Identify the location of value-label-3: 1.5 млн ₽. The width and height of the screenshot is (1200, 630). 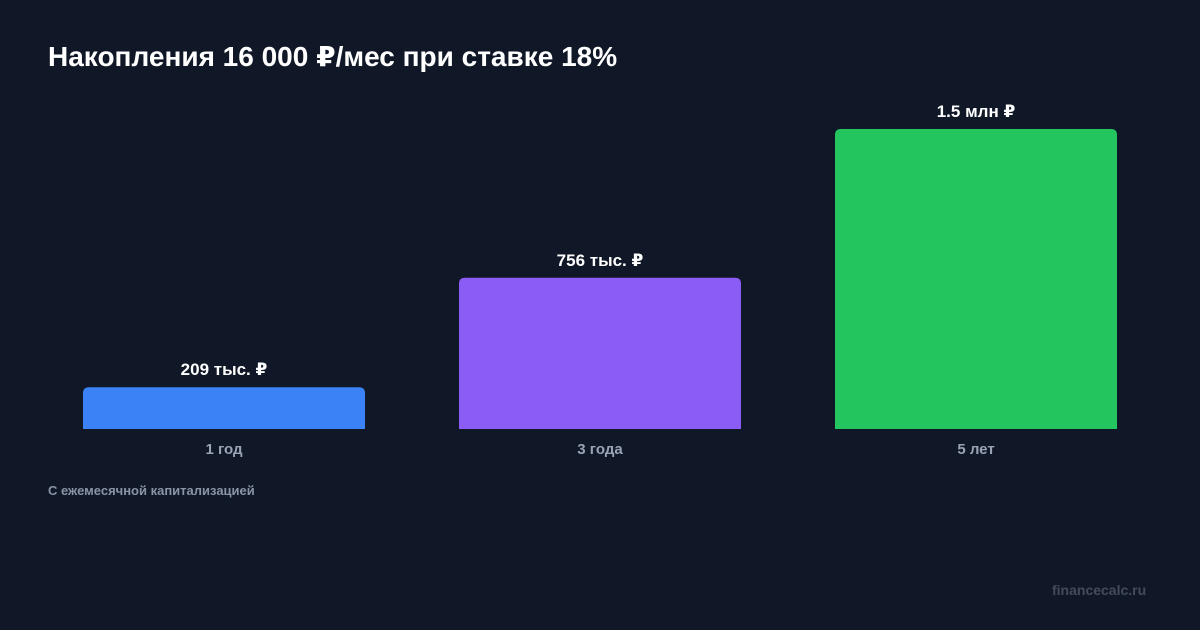
(976, 111).